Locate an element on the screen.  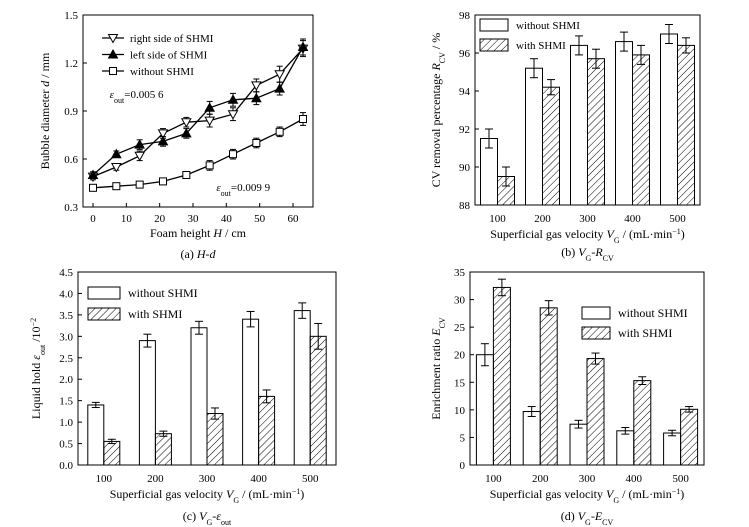
x-tick-label: 20 is located at coordinates (160, 219).